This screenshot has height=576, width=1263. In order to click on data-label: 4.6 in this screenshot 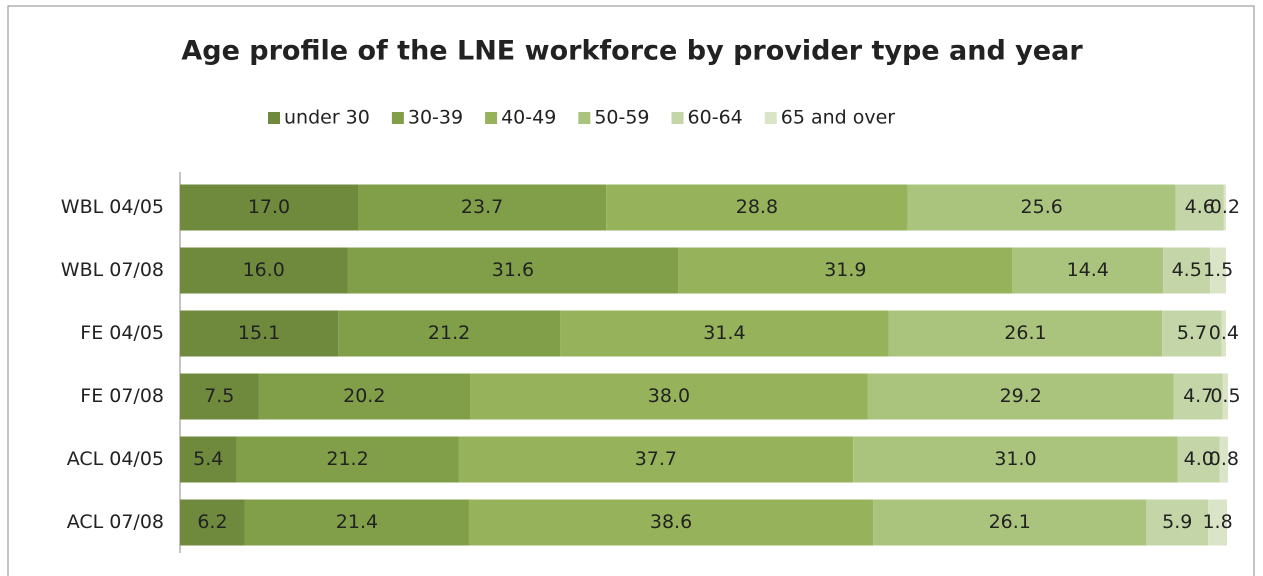, I will do `click(1200, 207)`.